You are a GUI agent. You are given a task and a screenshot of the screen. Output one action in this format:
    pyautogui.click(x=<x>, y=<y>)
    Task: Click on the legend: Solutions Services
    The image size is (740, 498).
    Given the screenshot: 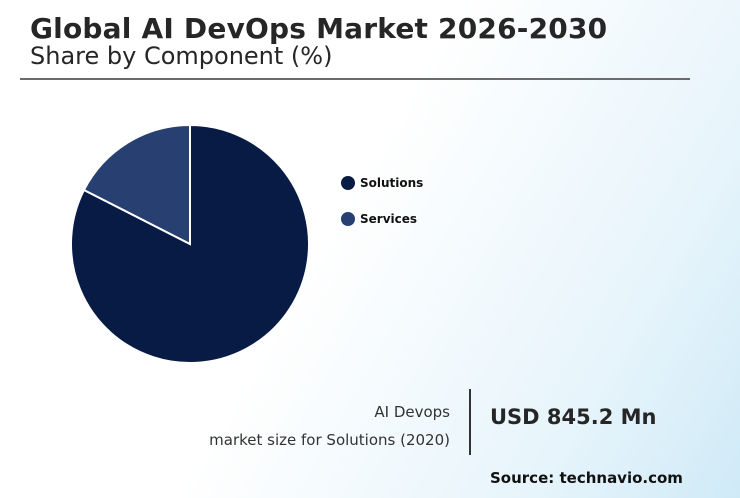 What is the action you would take?
    pyautogui.click(x=382, y=210)
    